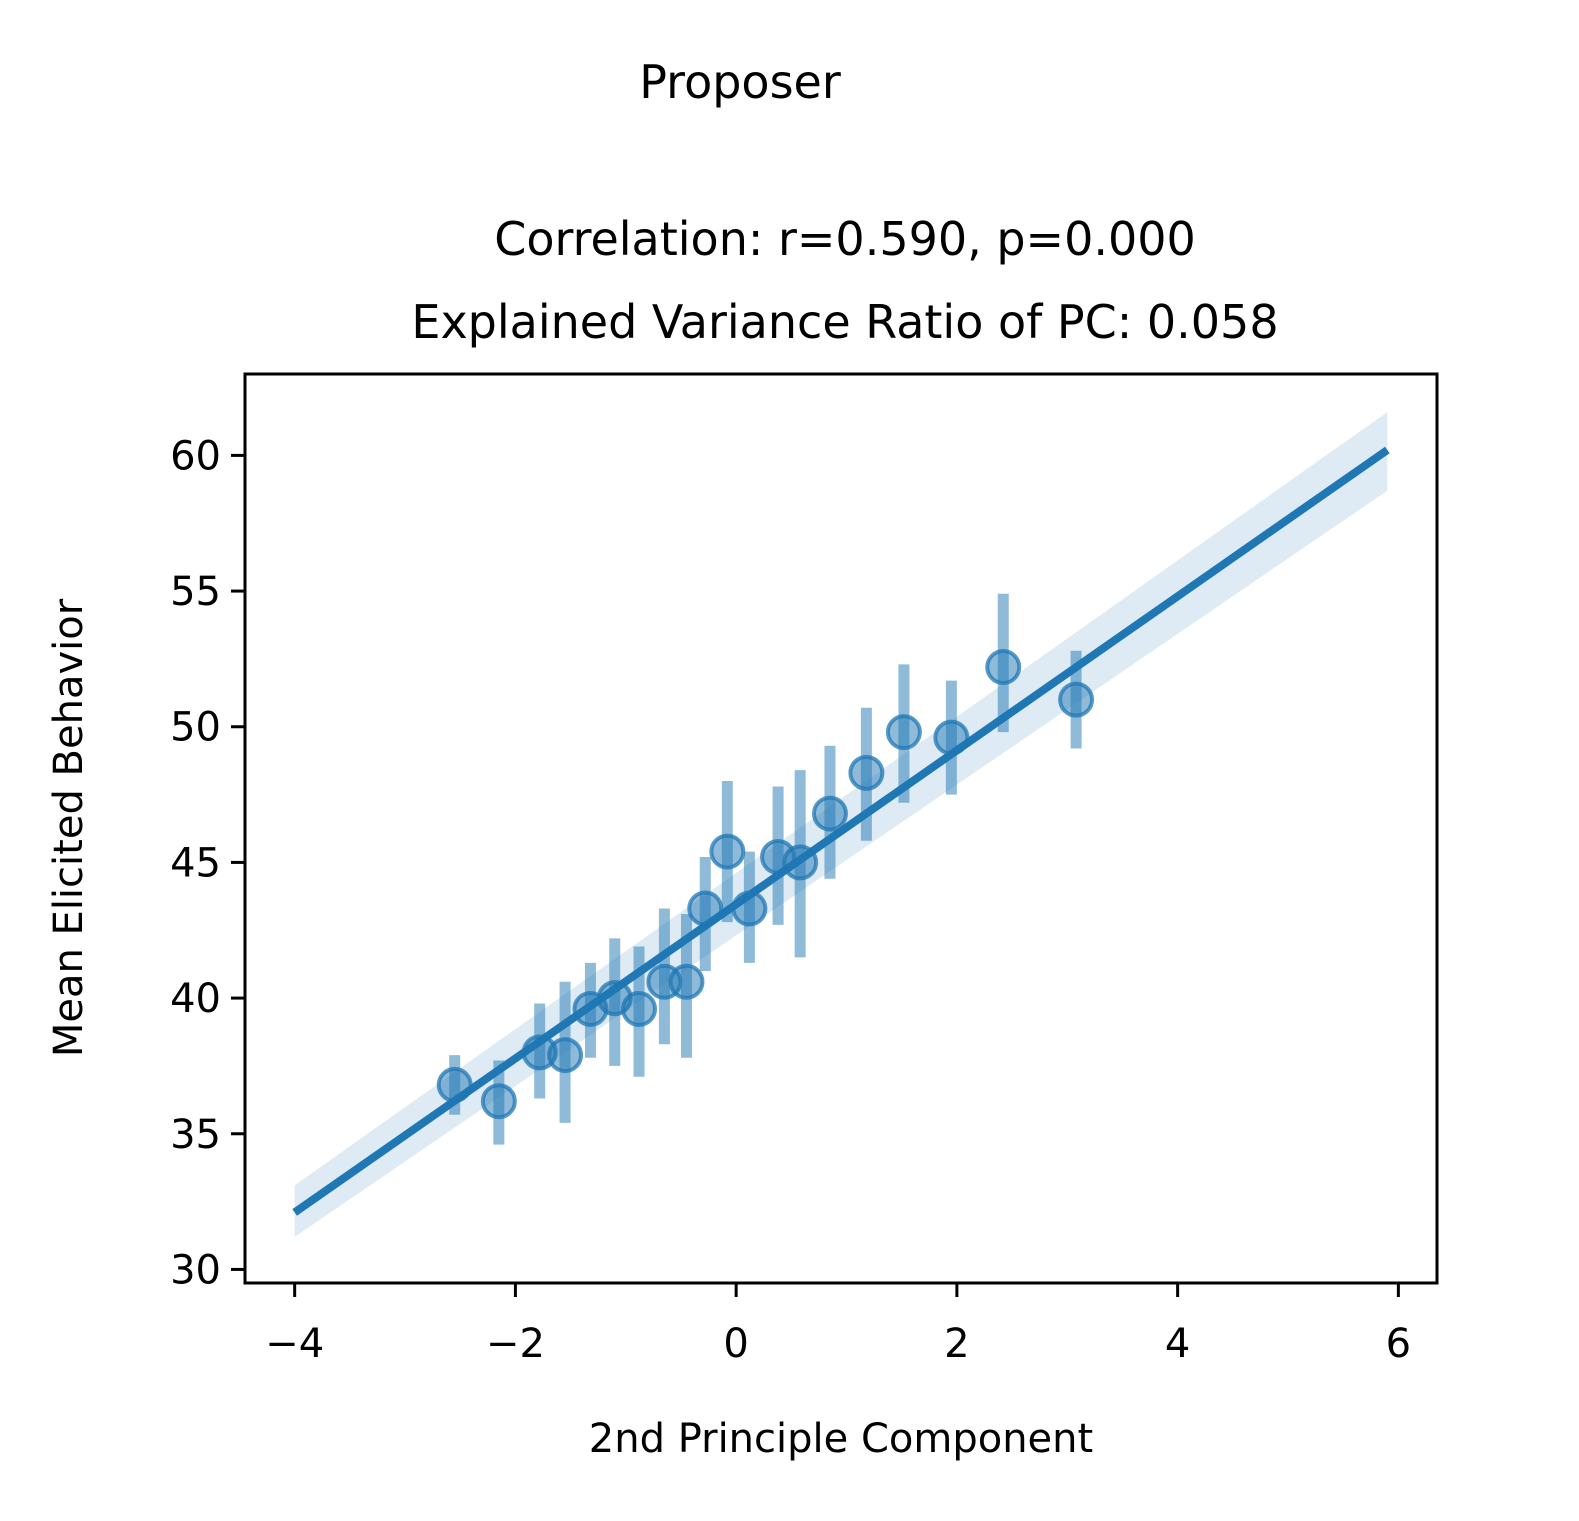 This screenshot has width=1579, height=1521. Describe the element at coordinates (841, 1439) in the screenshot. I see `x-axis-label: 2nd Principle Component` at that location.